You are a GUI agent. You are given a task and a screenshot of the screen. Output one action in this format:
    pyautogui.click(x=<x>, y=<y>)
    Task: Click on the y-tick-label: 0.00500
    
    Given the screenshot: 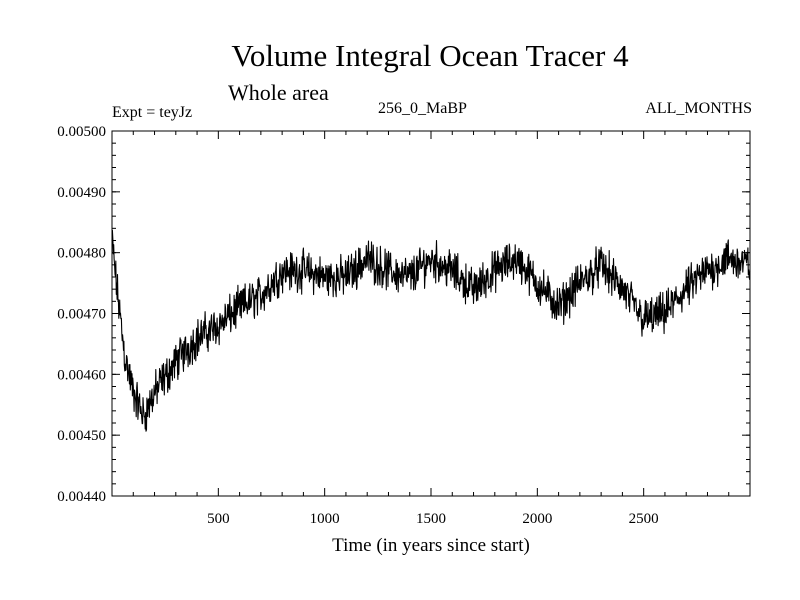 What is the action you would take?
    pyautogui.click(x=81, y=132)
    